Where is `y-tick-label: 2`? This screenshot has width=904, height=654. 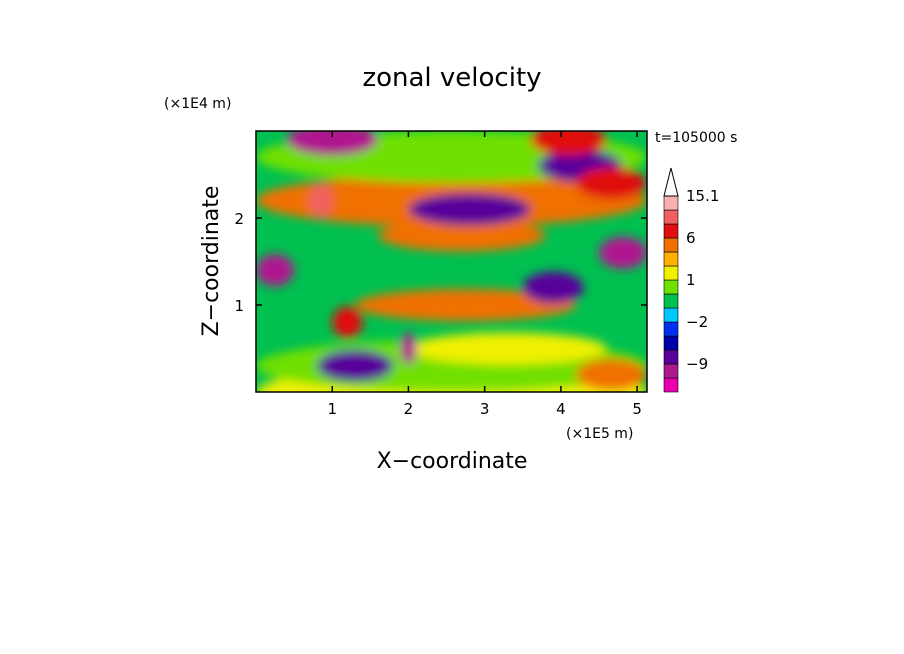 y-tick-label: 2 is located at coordinates (239, 219).